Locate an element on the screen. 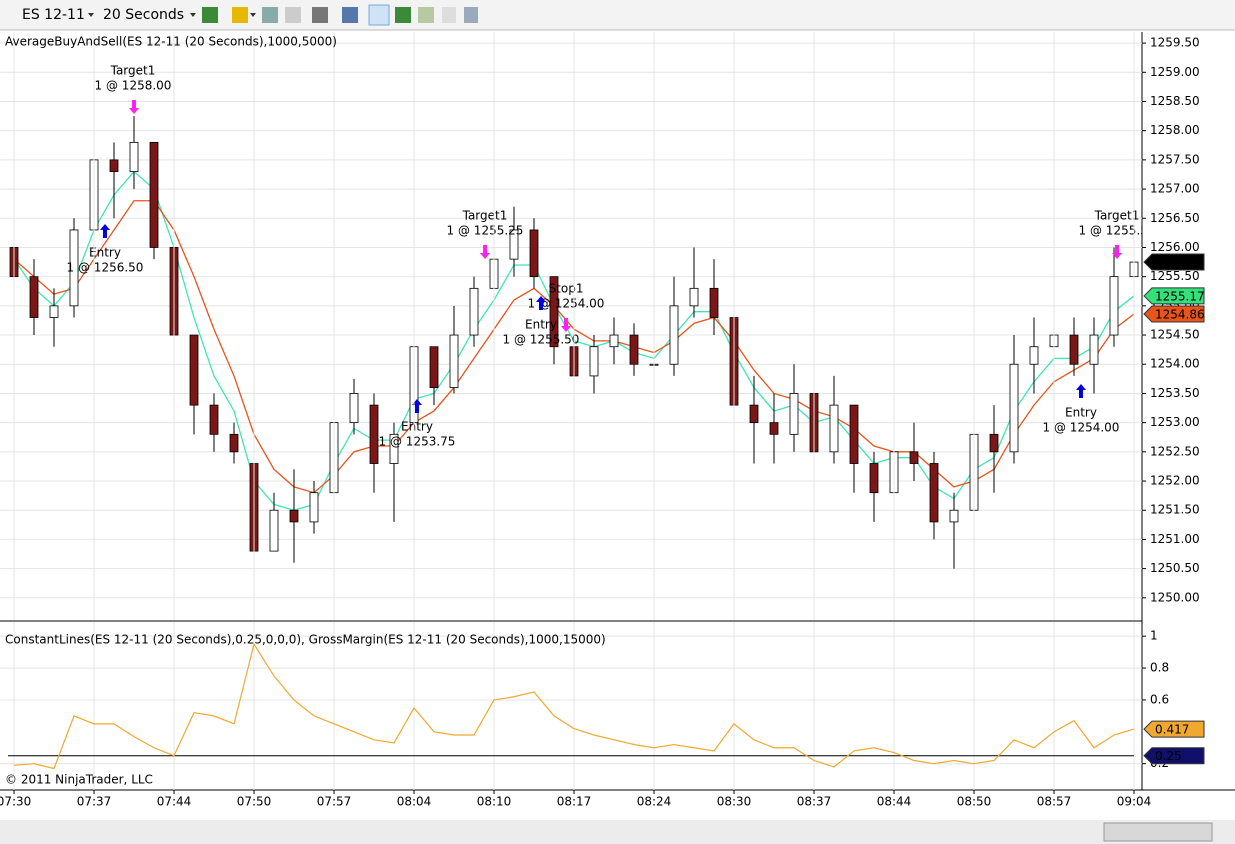 The height and width of the screenshot is (844, 1235). indicators-button is located at coordinates (403, 15).